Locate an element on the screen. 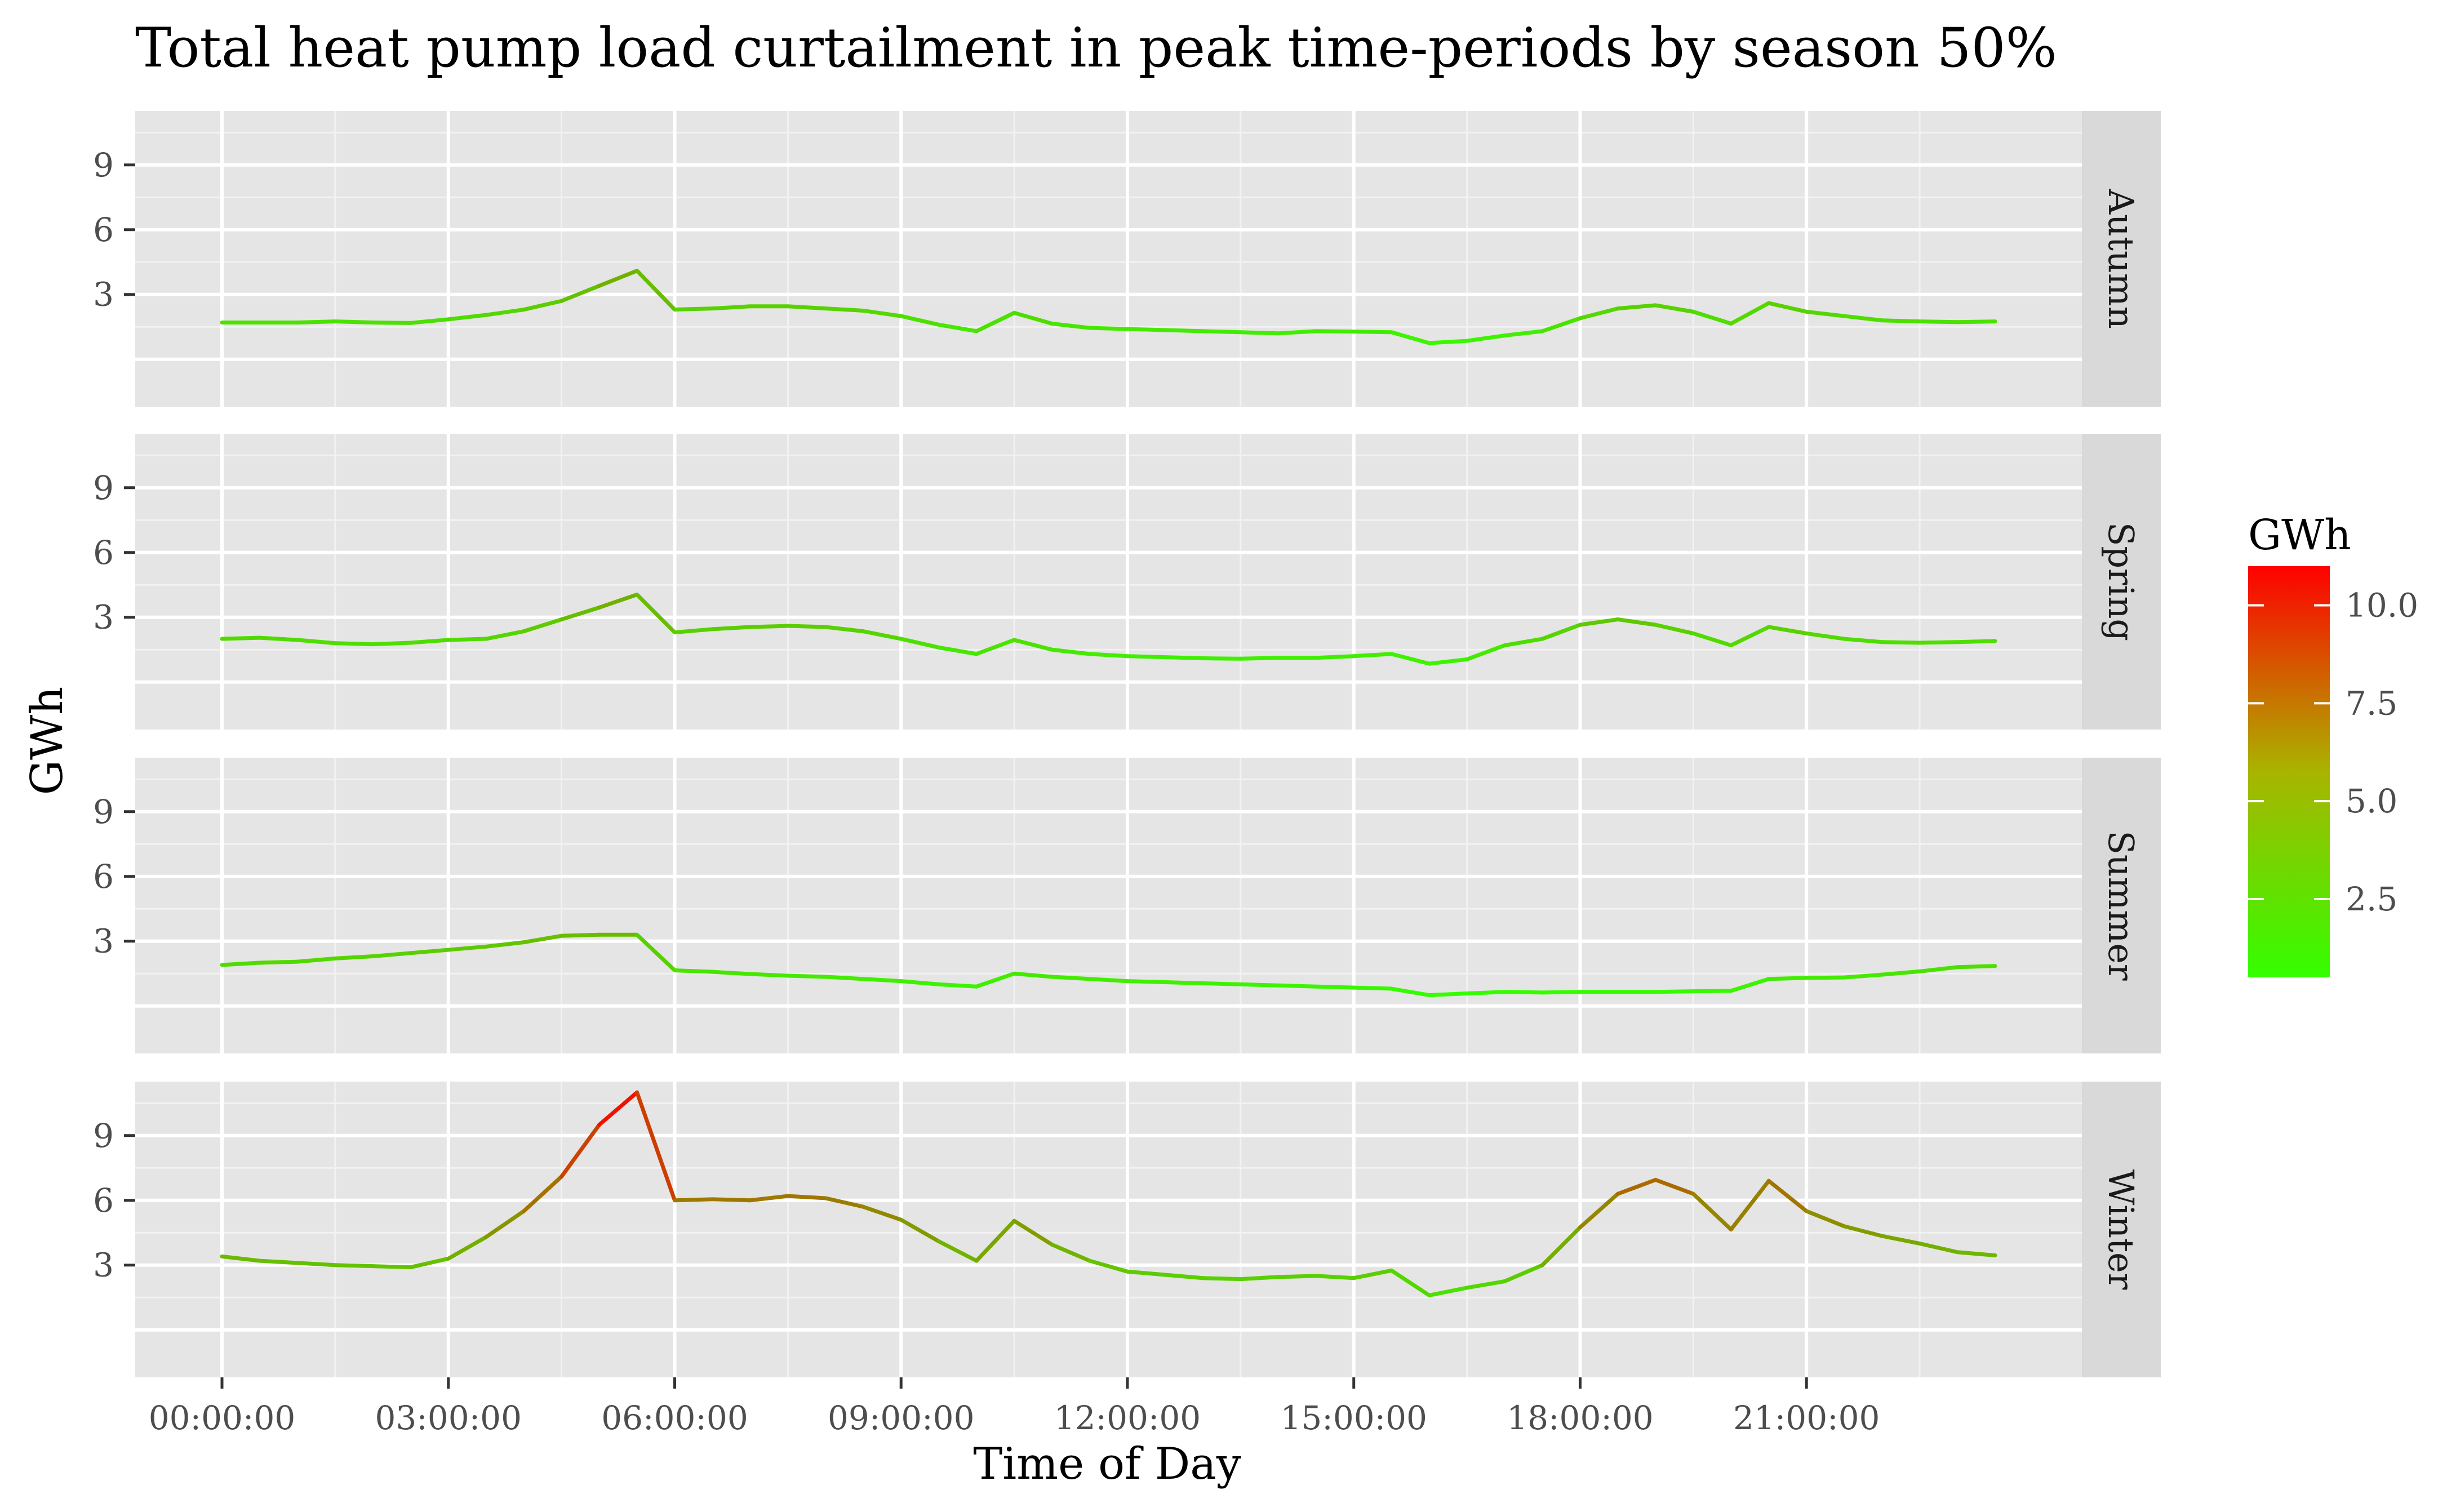 This screenshot has width=2447, height=1512. legend: GWh 2.5 5.0 7.5 10.0 is located at coordinates (2333, 744).